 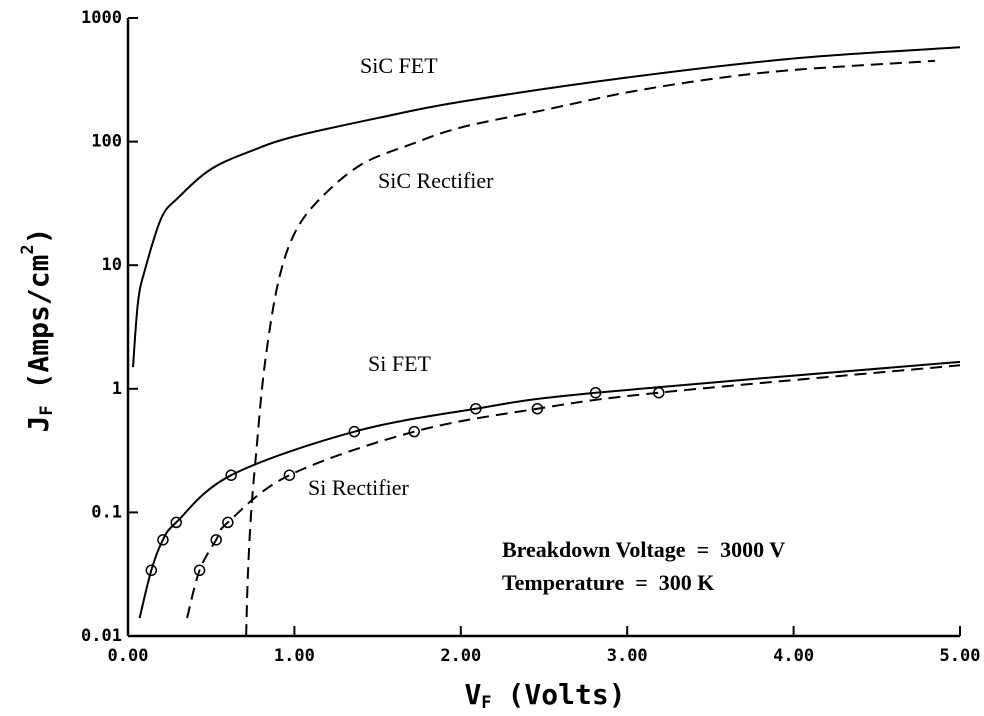 What do you see at coordinates (358, 487) in the screenshot?
I see `series-label: Si Rectifier` at bounding box center [358, 487].